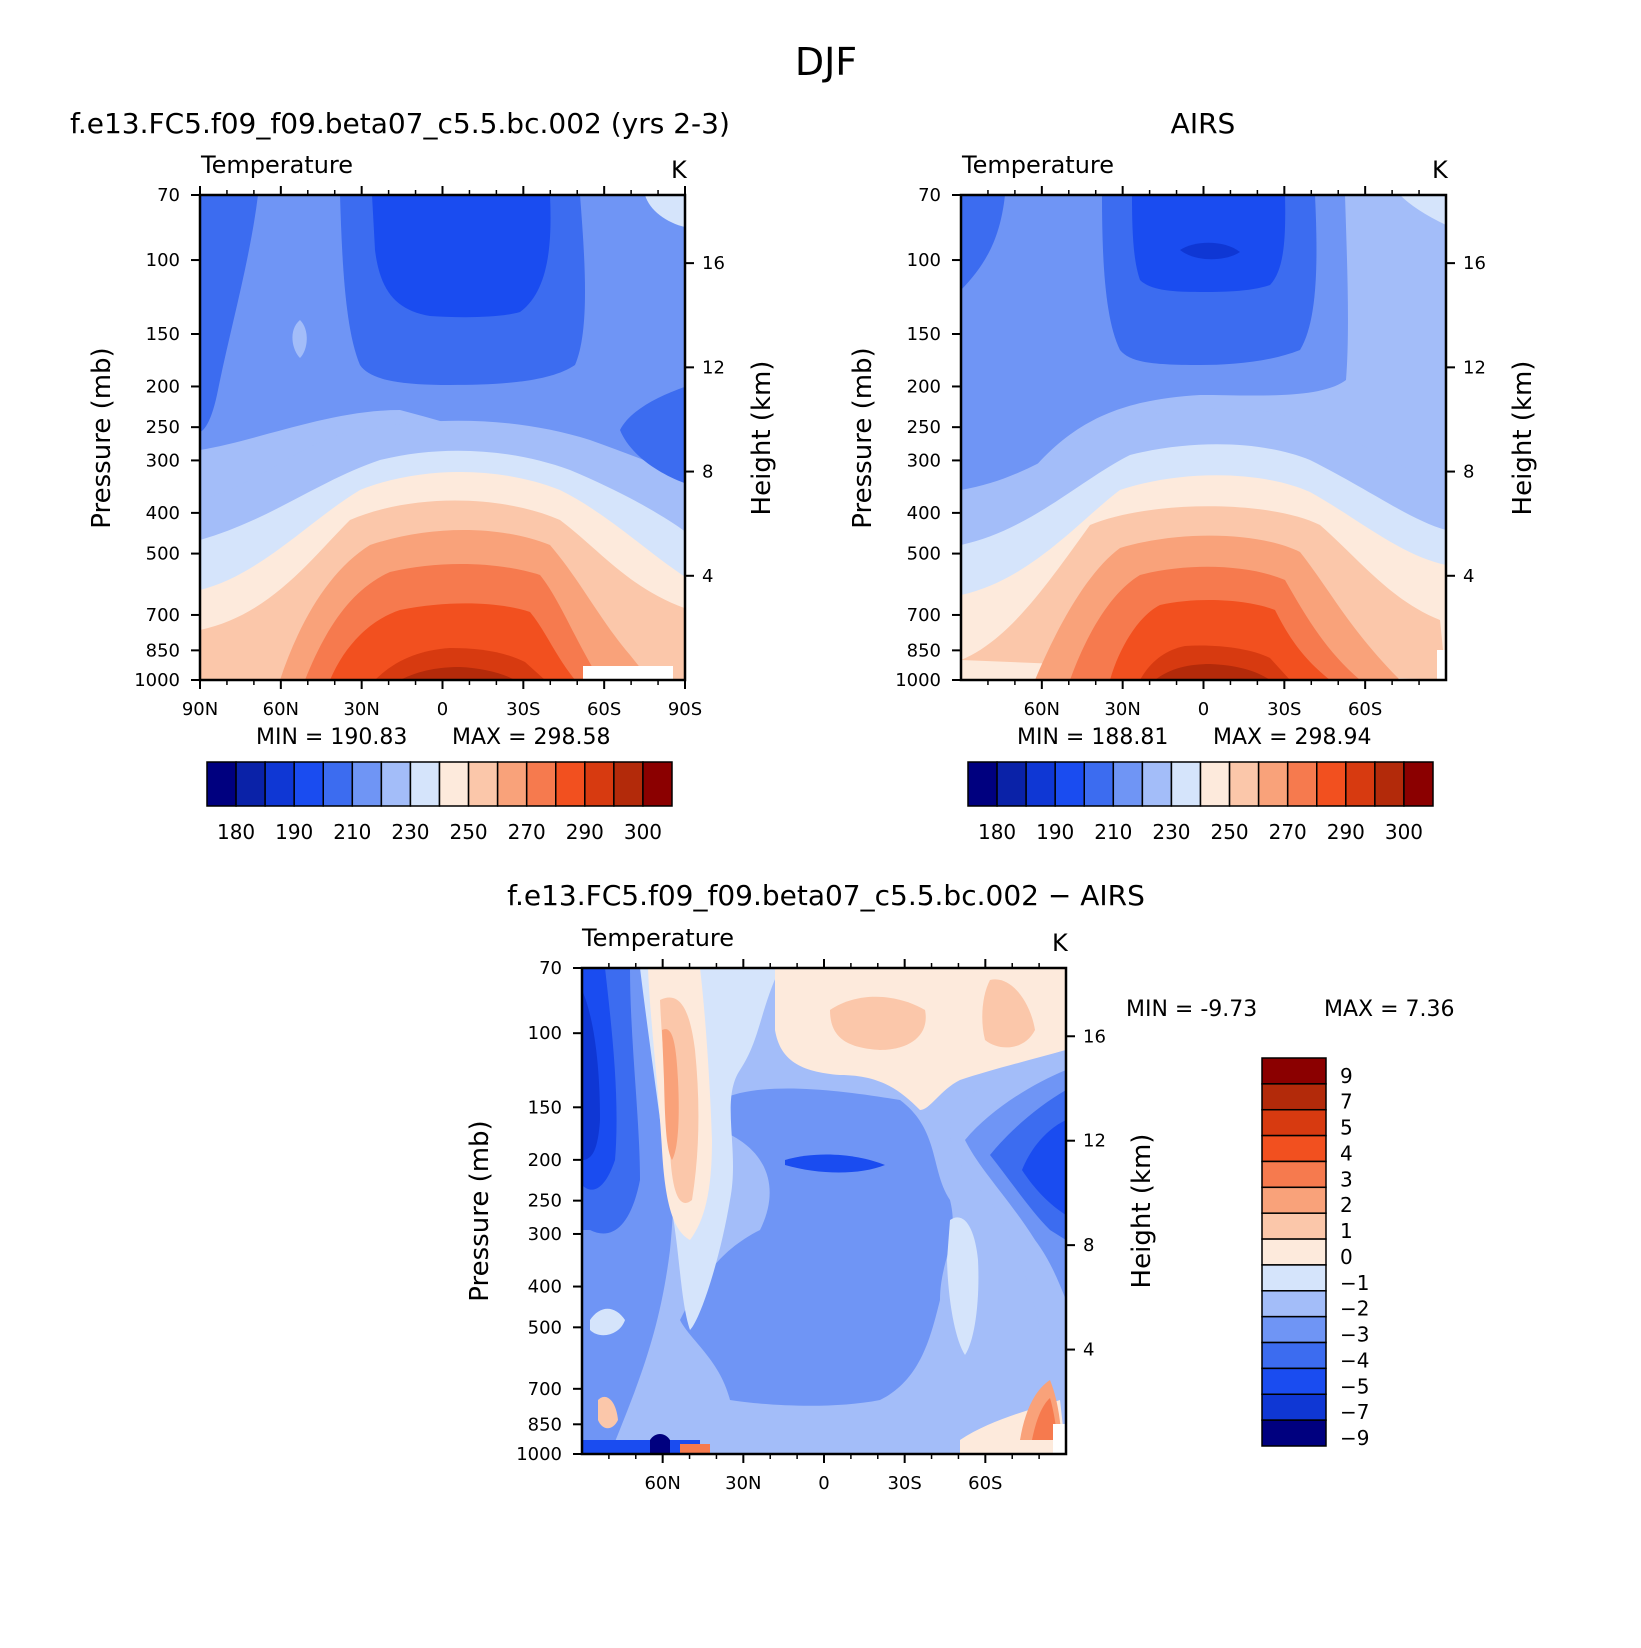  What do you see at coordinates (628, 673) in the screenshot?
I see `model-missing-area` at bounding box center [628, 673].